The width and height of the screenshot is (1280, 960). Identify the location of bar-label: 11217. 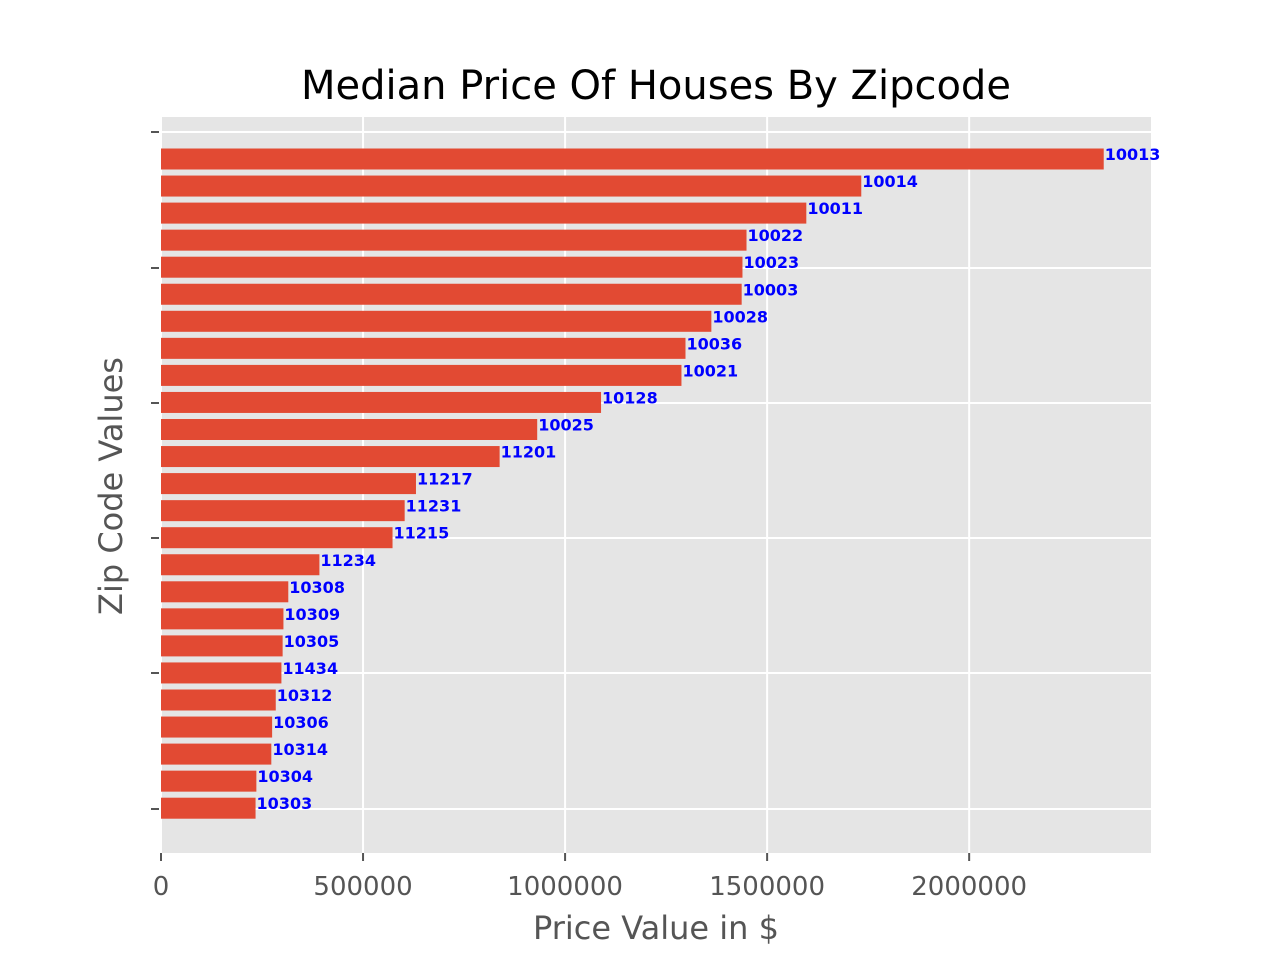
(445, 479).